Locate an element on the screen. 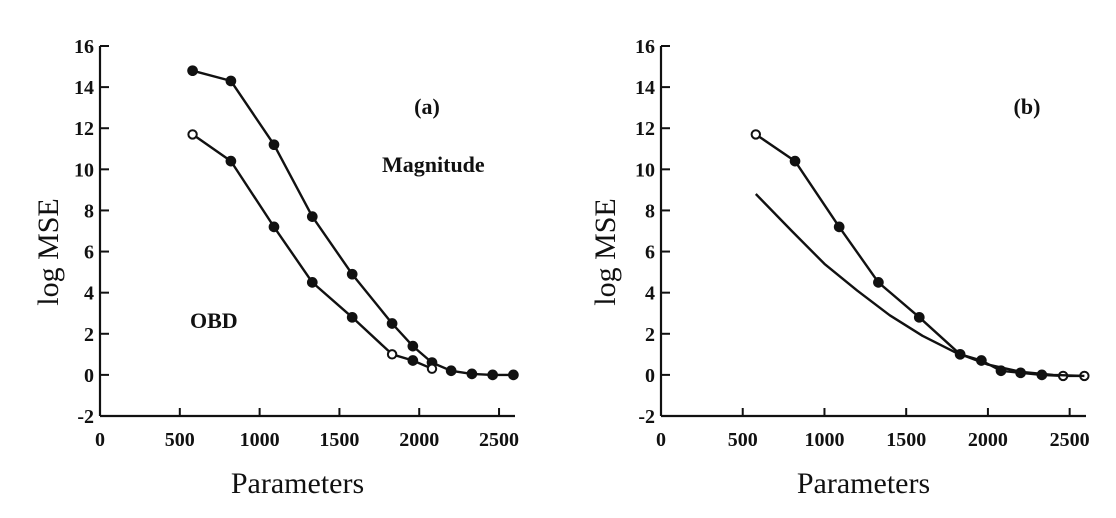 This screenshot has height=518, width=1116. series-line-obd is located at coordinates (920, 255).